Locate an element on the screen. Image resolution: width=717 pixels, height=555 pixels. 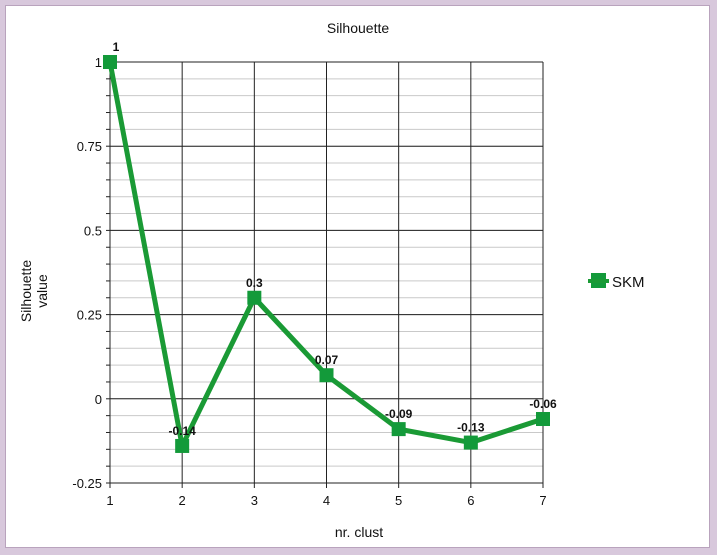
legend: SKM is located at coordinates (616, 282).